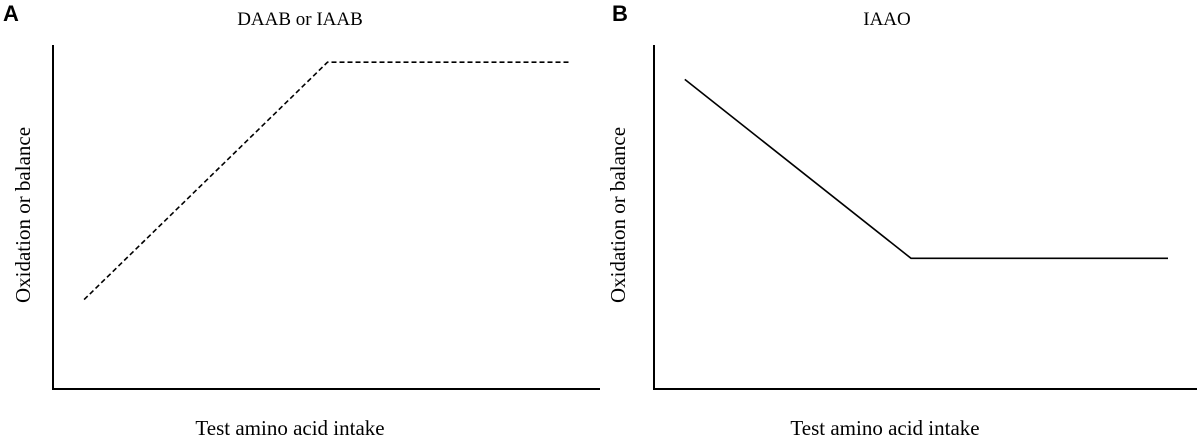 The image size is (1199, 441). Describe the element at coordinates (11, 13) in the screenshot. I see `panel-a-letter: A` at that location.